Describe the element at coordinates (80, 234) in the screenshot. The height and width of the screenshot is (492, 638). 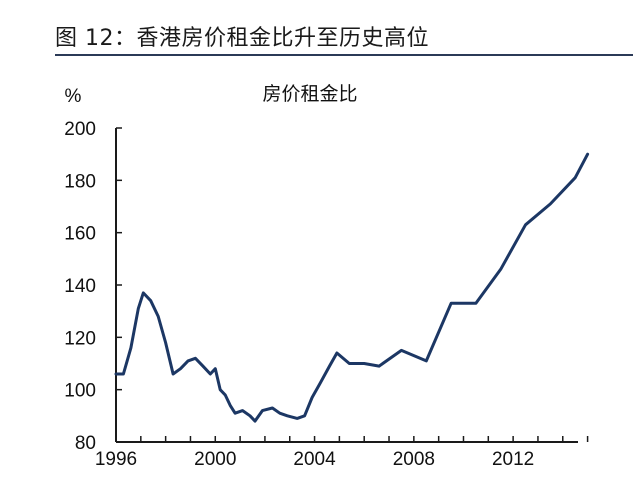
I see `y-tick-label: 160` at that location.